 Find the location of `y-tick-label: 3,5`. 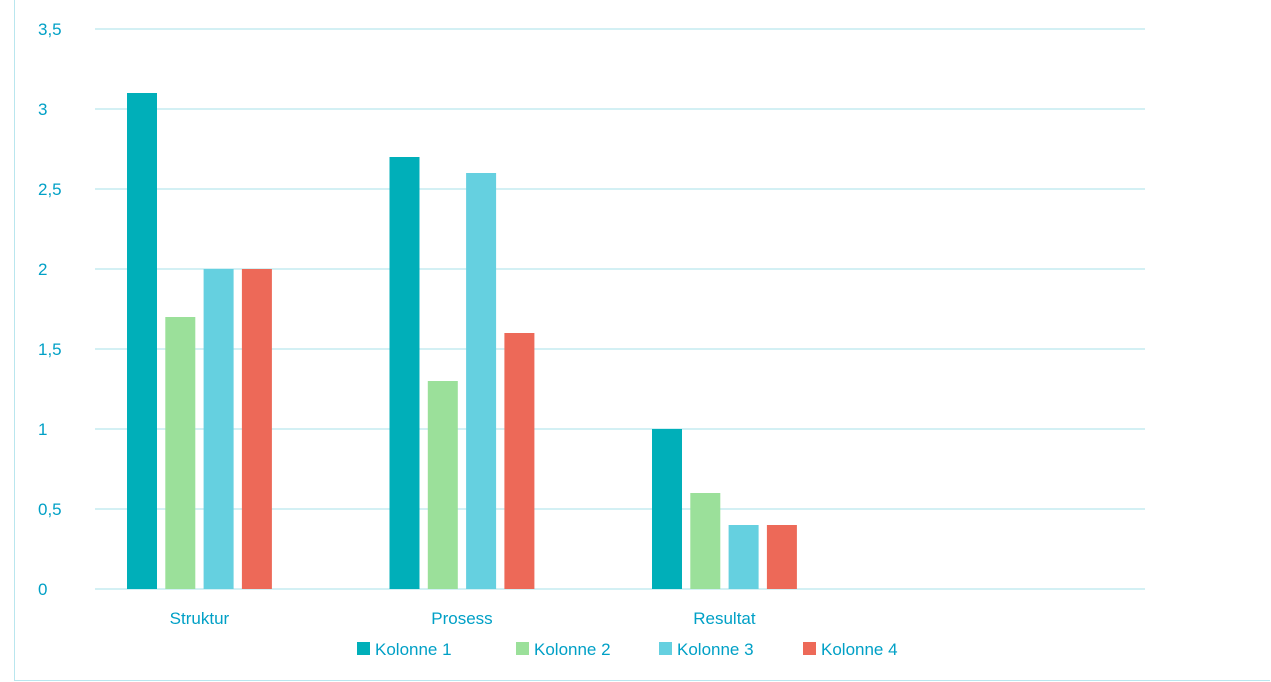

y-tick-label: 3,5 is located at coordinates (50, 29).